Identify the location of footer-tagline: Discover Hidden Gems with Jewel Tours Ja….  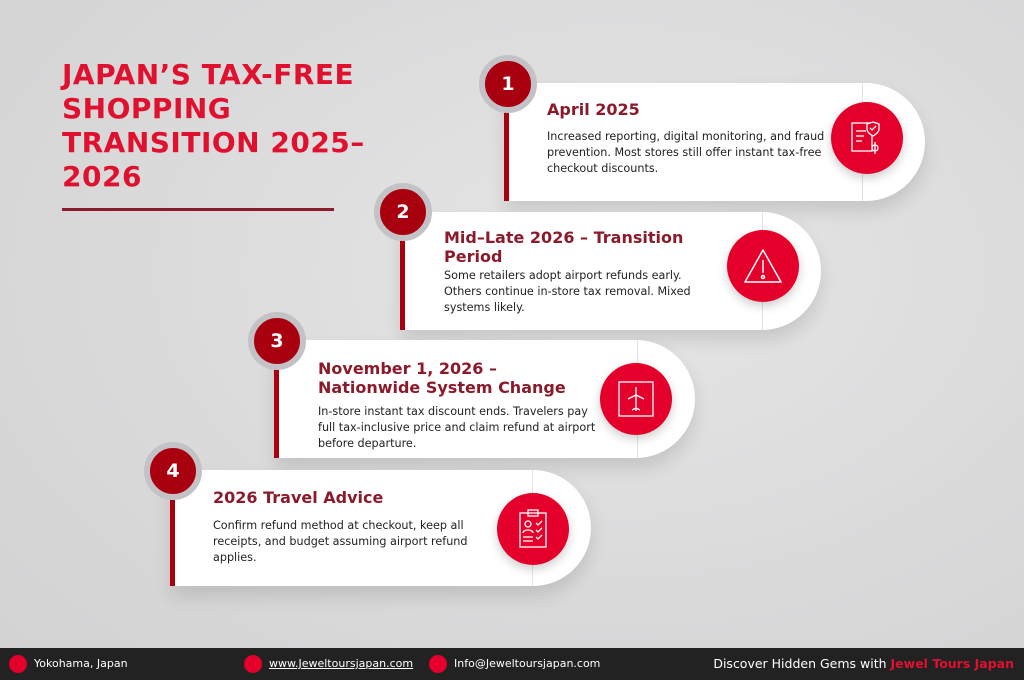
(863, 663).